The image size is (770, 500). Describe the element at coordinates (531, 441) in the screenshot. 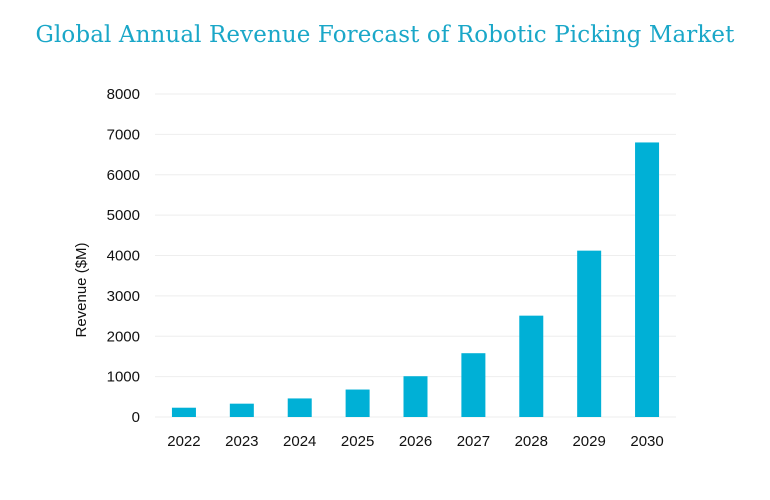

I see `x-tick-label: 2028` at that location.